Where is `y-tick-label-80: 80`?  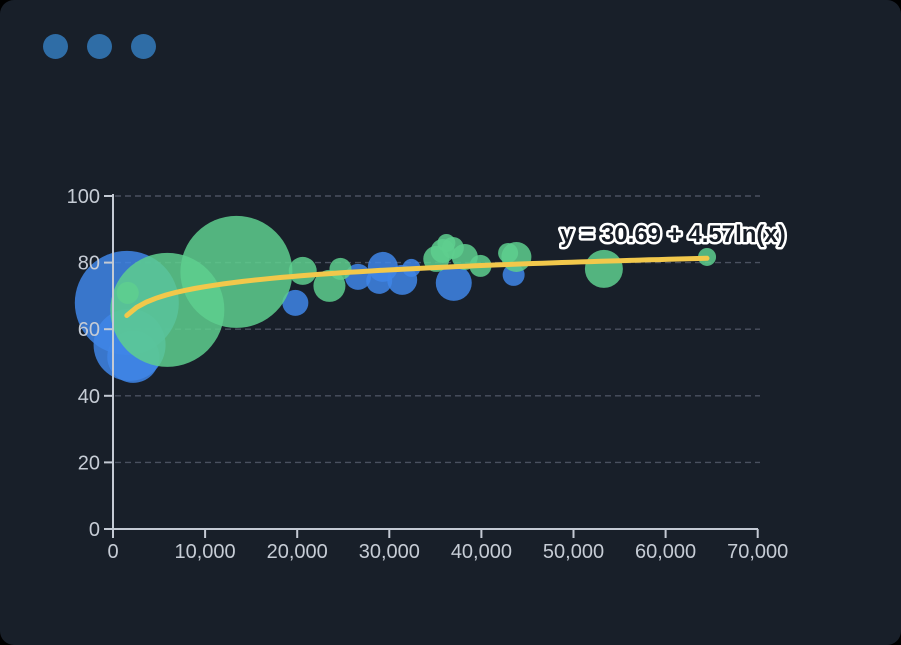
y-tick-label-80: 80 is located at coordinates (89, 264).